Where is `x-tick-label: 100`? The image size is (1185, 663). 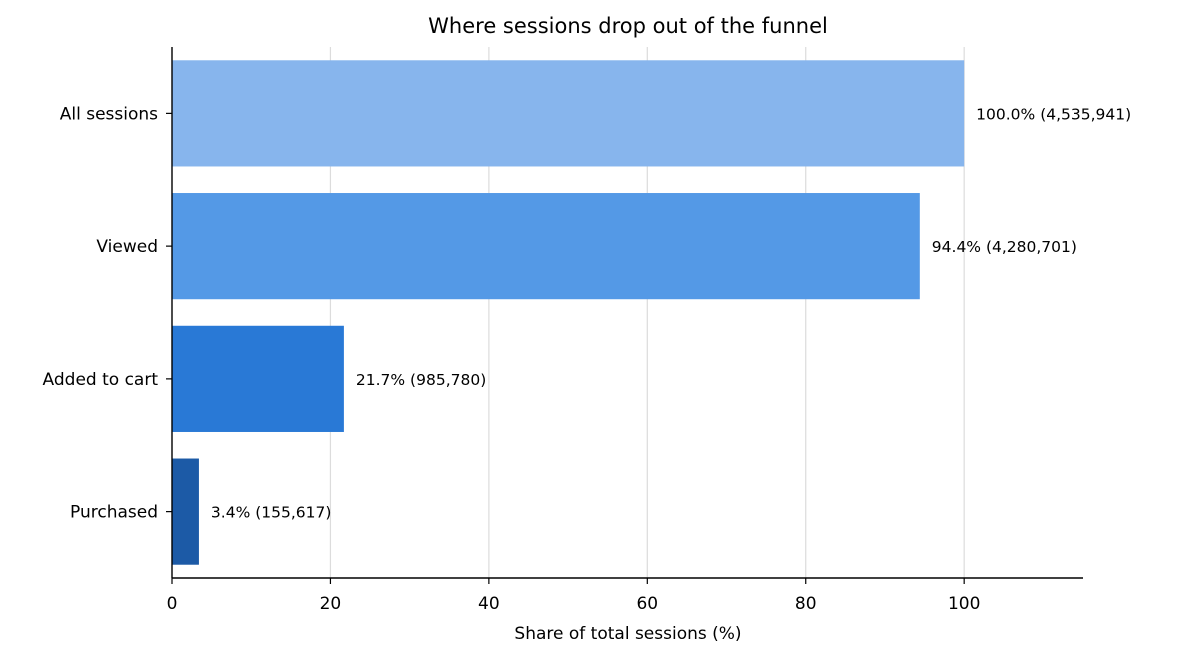 x-tick-label: 100 is located at coordinates (964, 604).